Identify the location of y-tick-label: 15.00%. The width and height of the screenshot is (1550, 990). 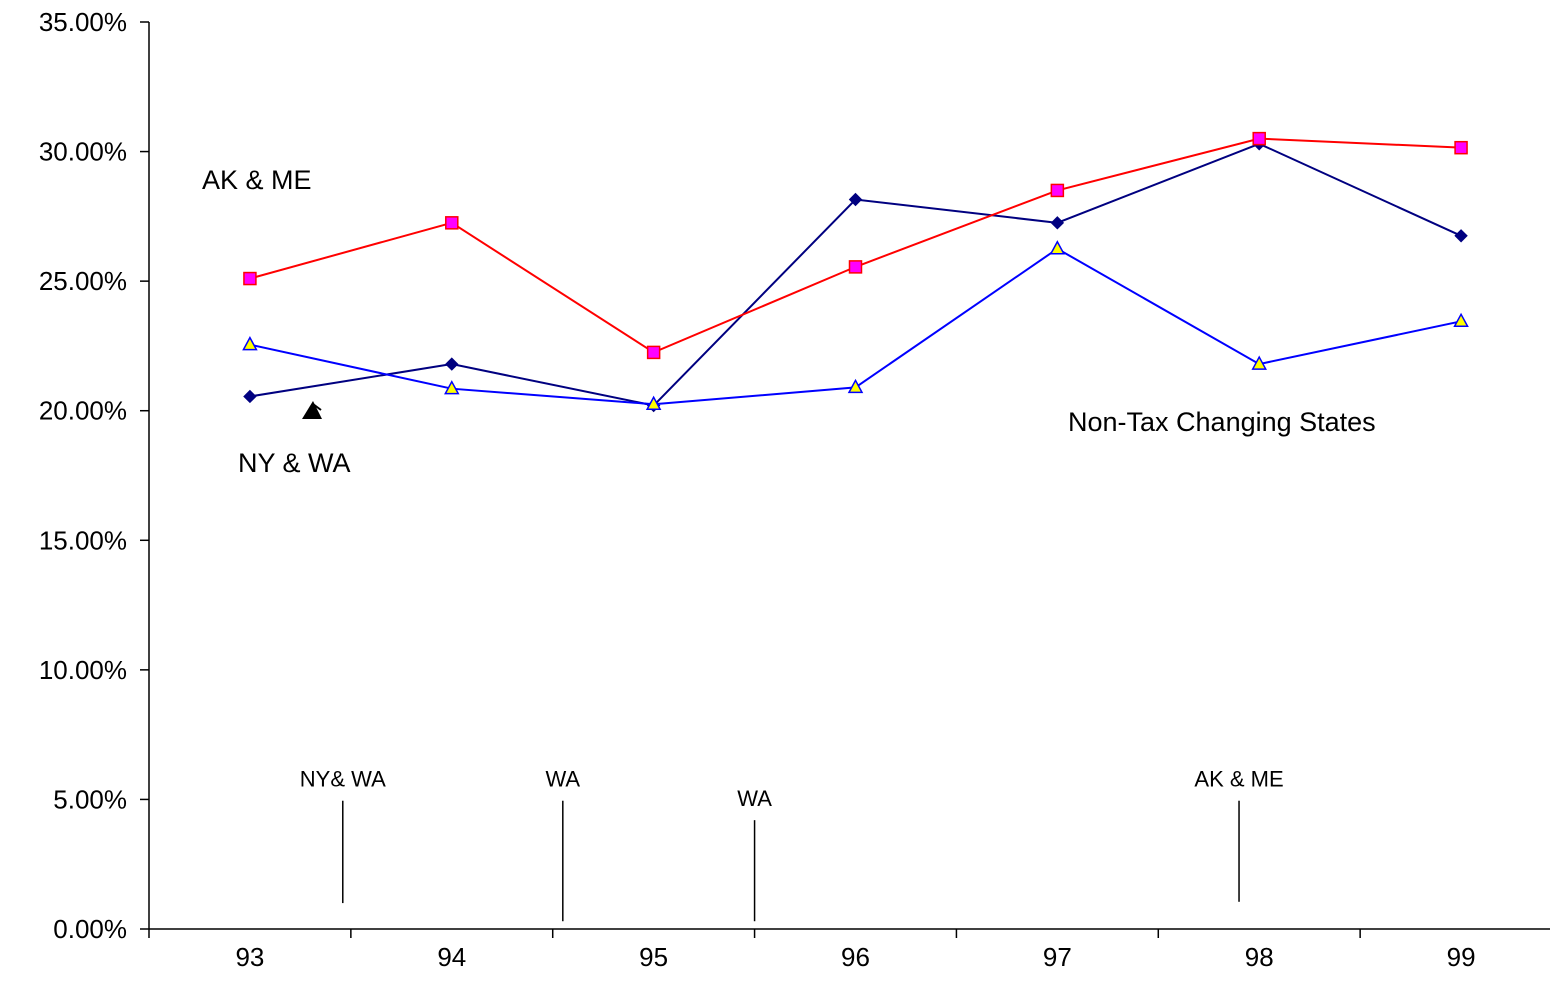
(83, 540).